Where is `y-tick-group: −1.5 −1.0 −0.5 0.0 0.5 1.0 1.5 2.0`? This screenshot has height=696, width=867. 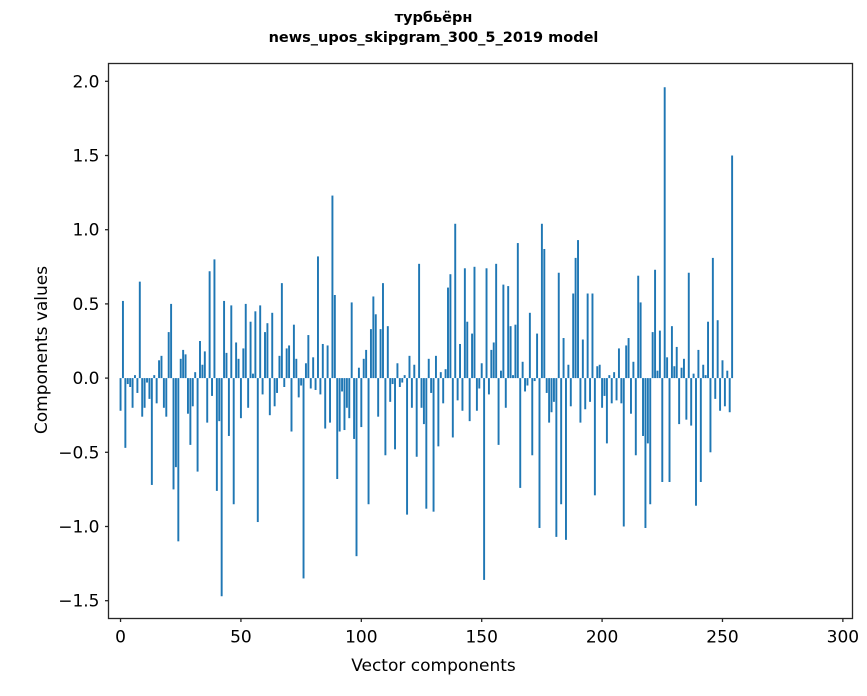 y-tick-group: −1.5 −1.0 −0.5 0.0 0.5 1.0 1.5 2.0 is located at coordinates (83, 342).